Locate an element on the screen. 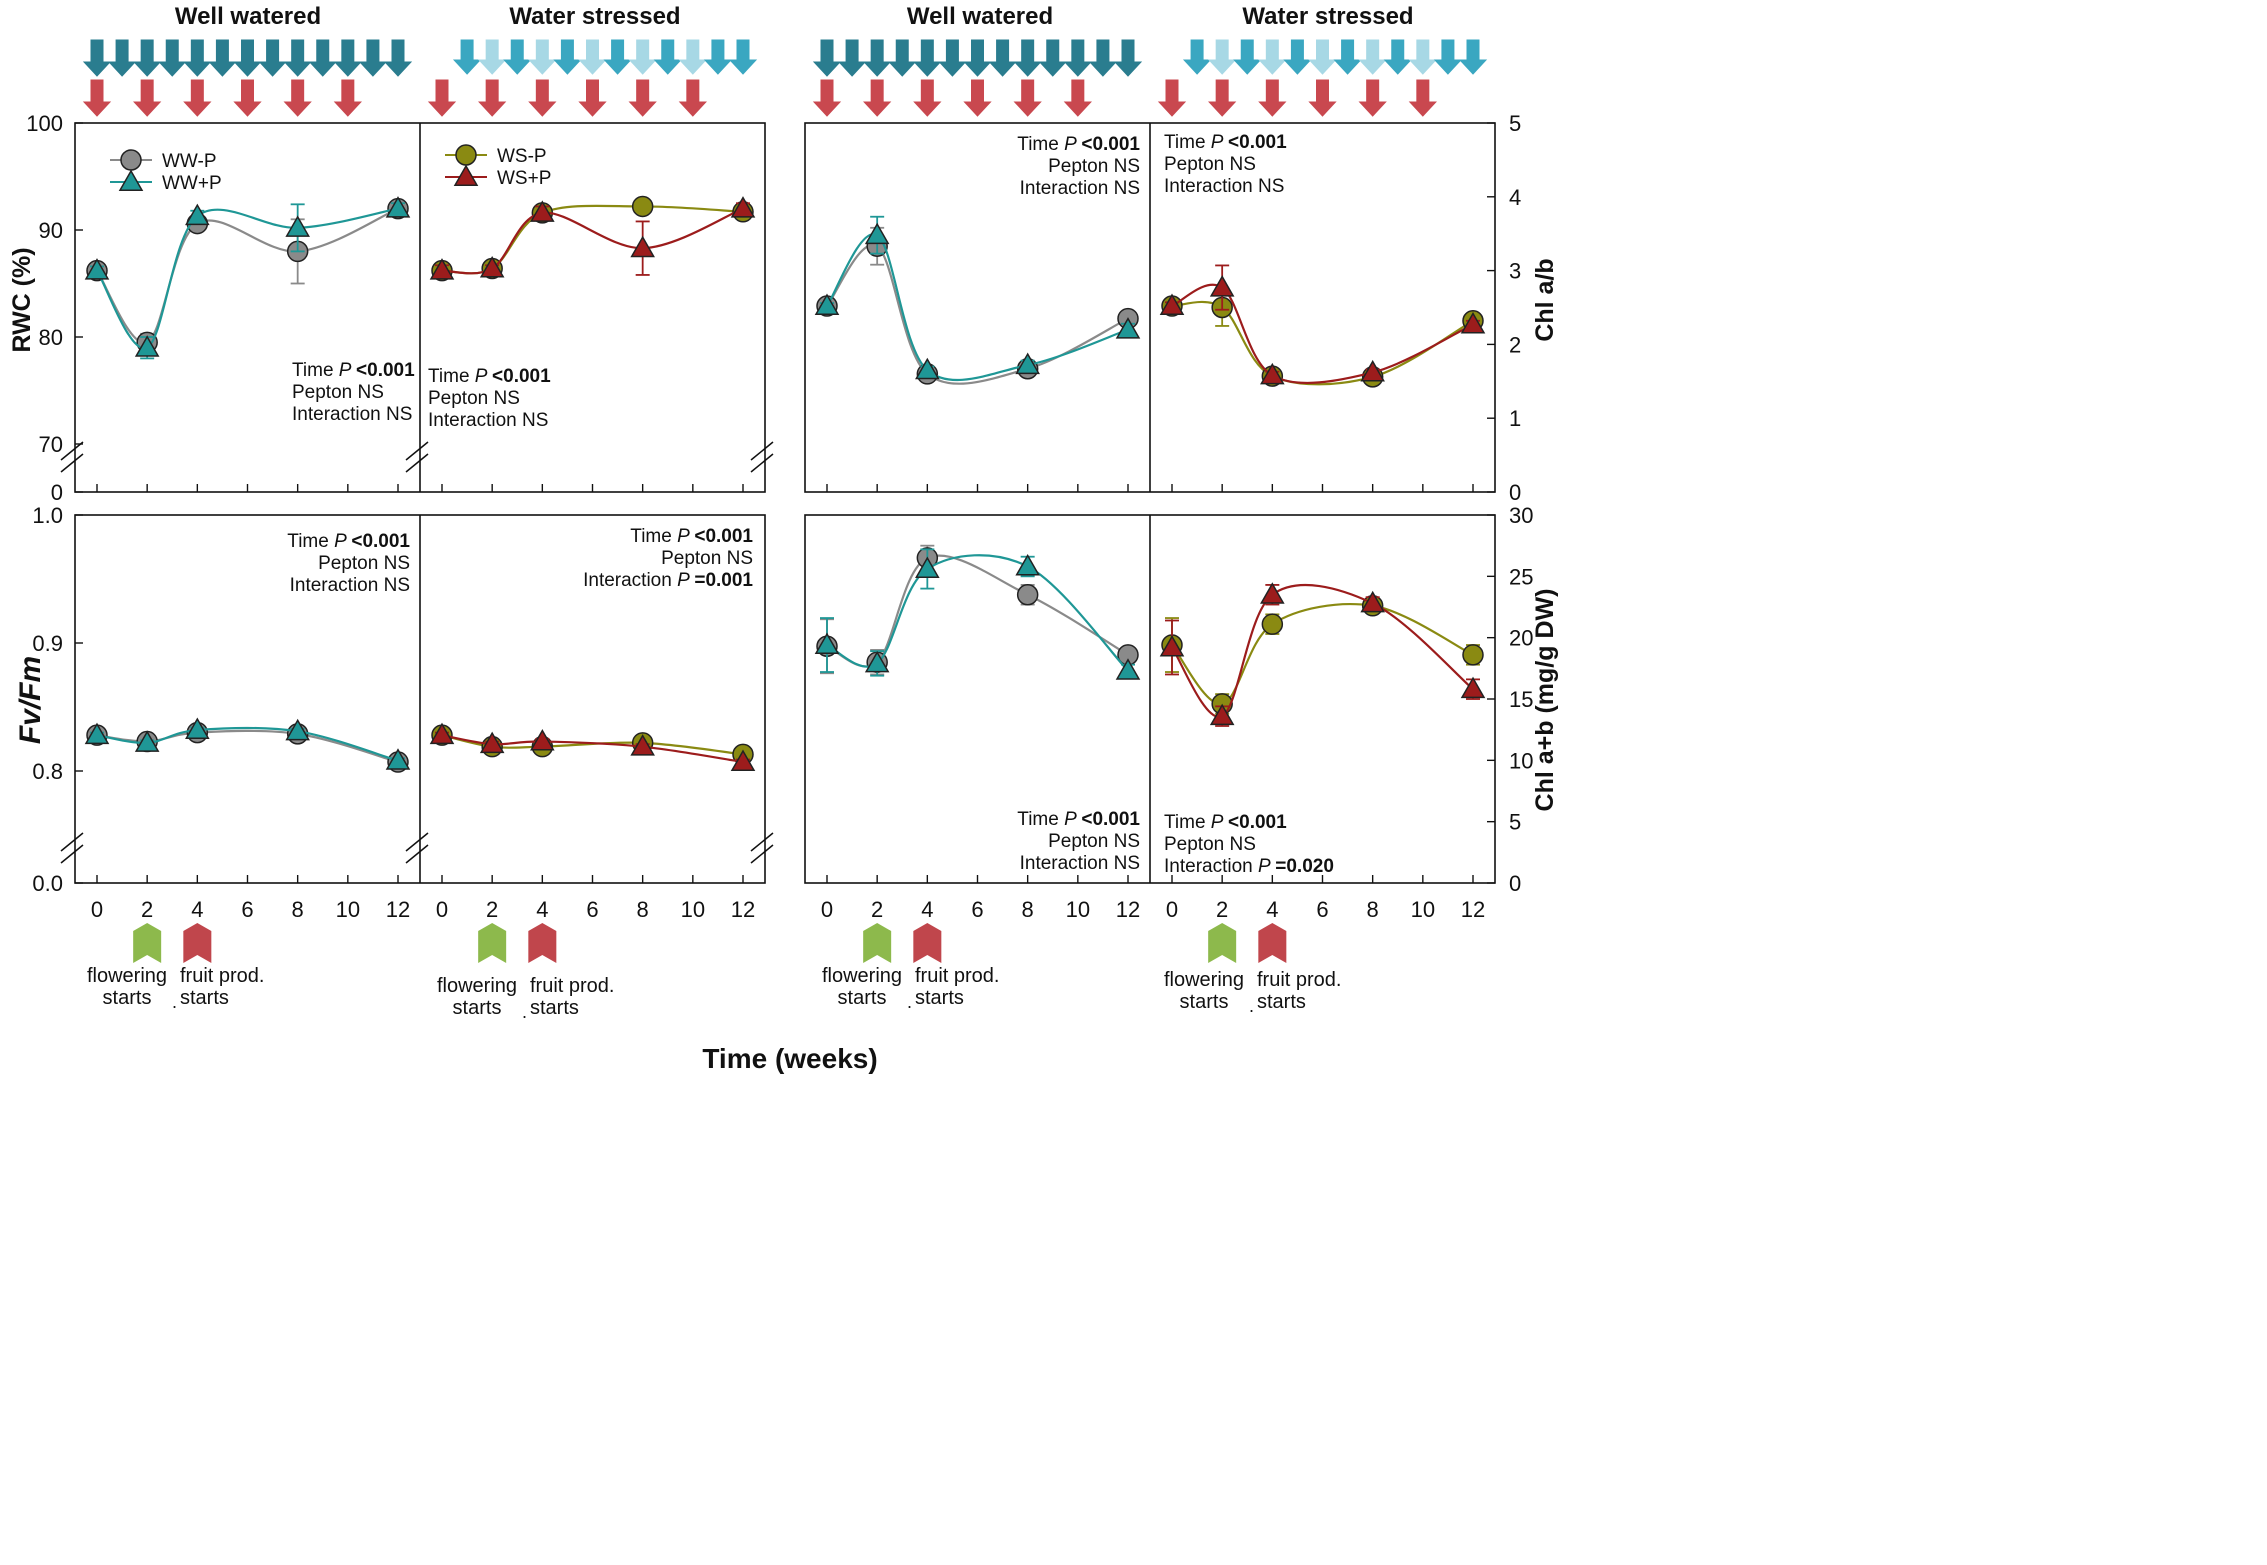 This screenshot has height=1565, width=2267. series-line-WS-P is located at coordinates (1322, 654).